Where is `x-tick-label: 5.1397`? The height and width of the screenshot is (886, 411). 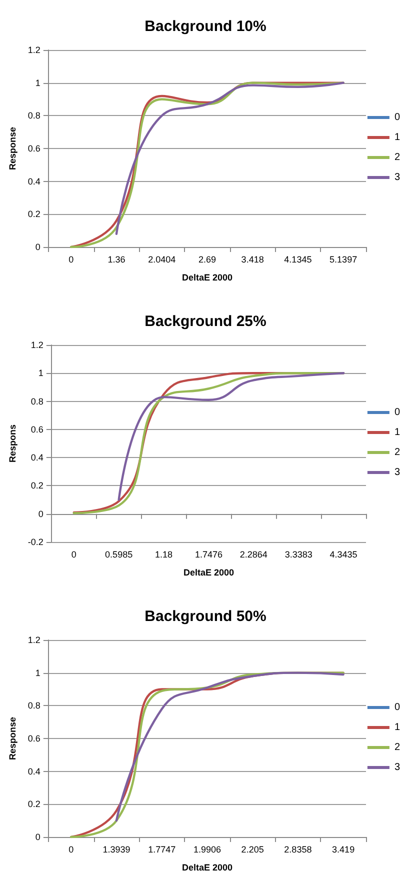
x-tick-label: 5.1397 is located at coordinates (344, 259).